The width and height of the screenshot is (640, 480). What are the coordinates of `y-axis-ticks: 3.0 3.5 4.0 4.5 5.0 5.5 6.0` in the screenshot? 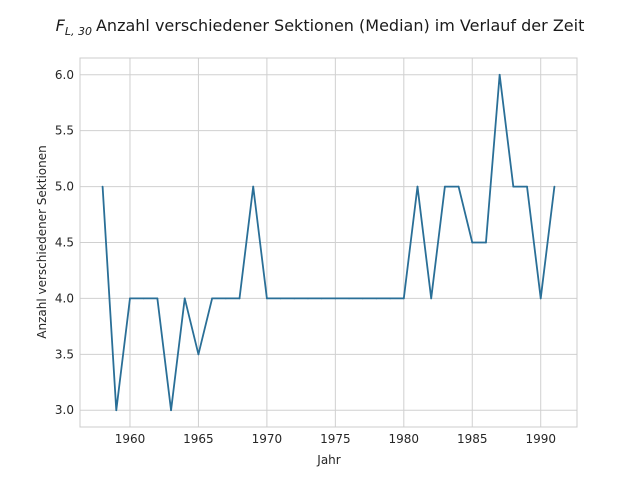 It's located at (64, 242).